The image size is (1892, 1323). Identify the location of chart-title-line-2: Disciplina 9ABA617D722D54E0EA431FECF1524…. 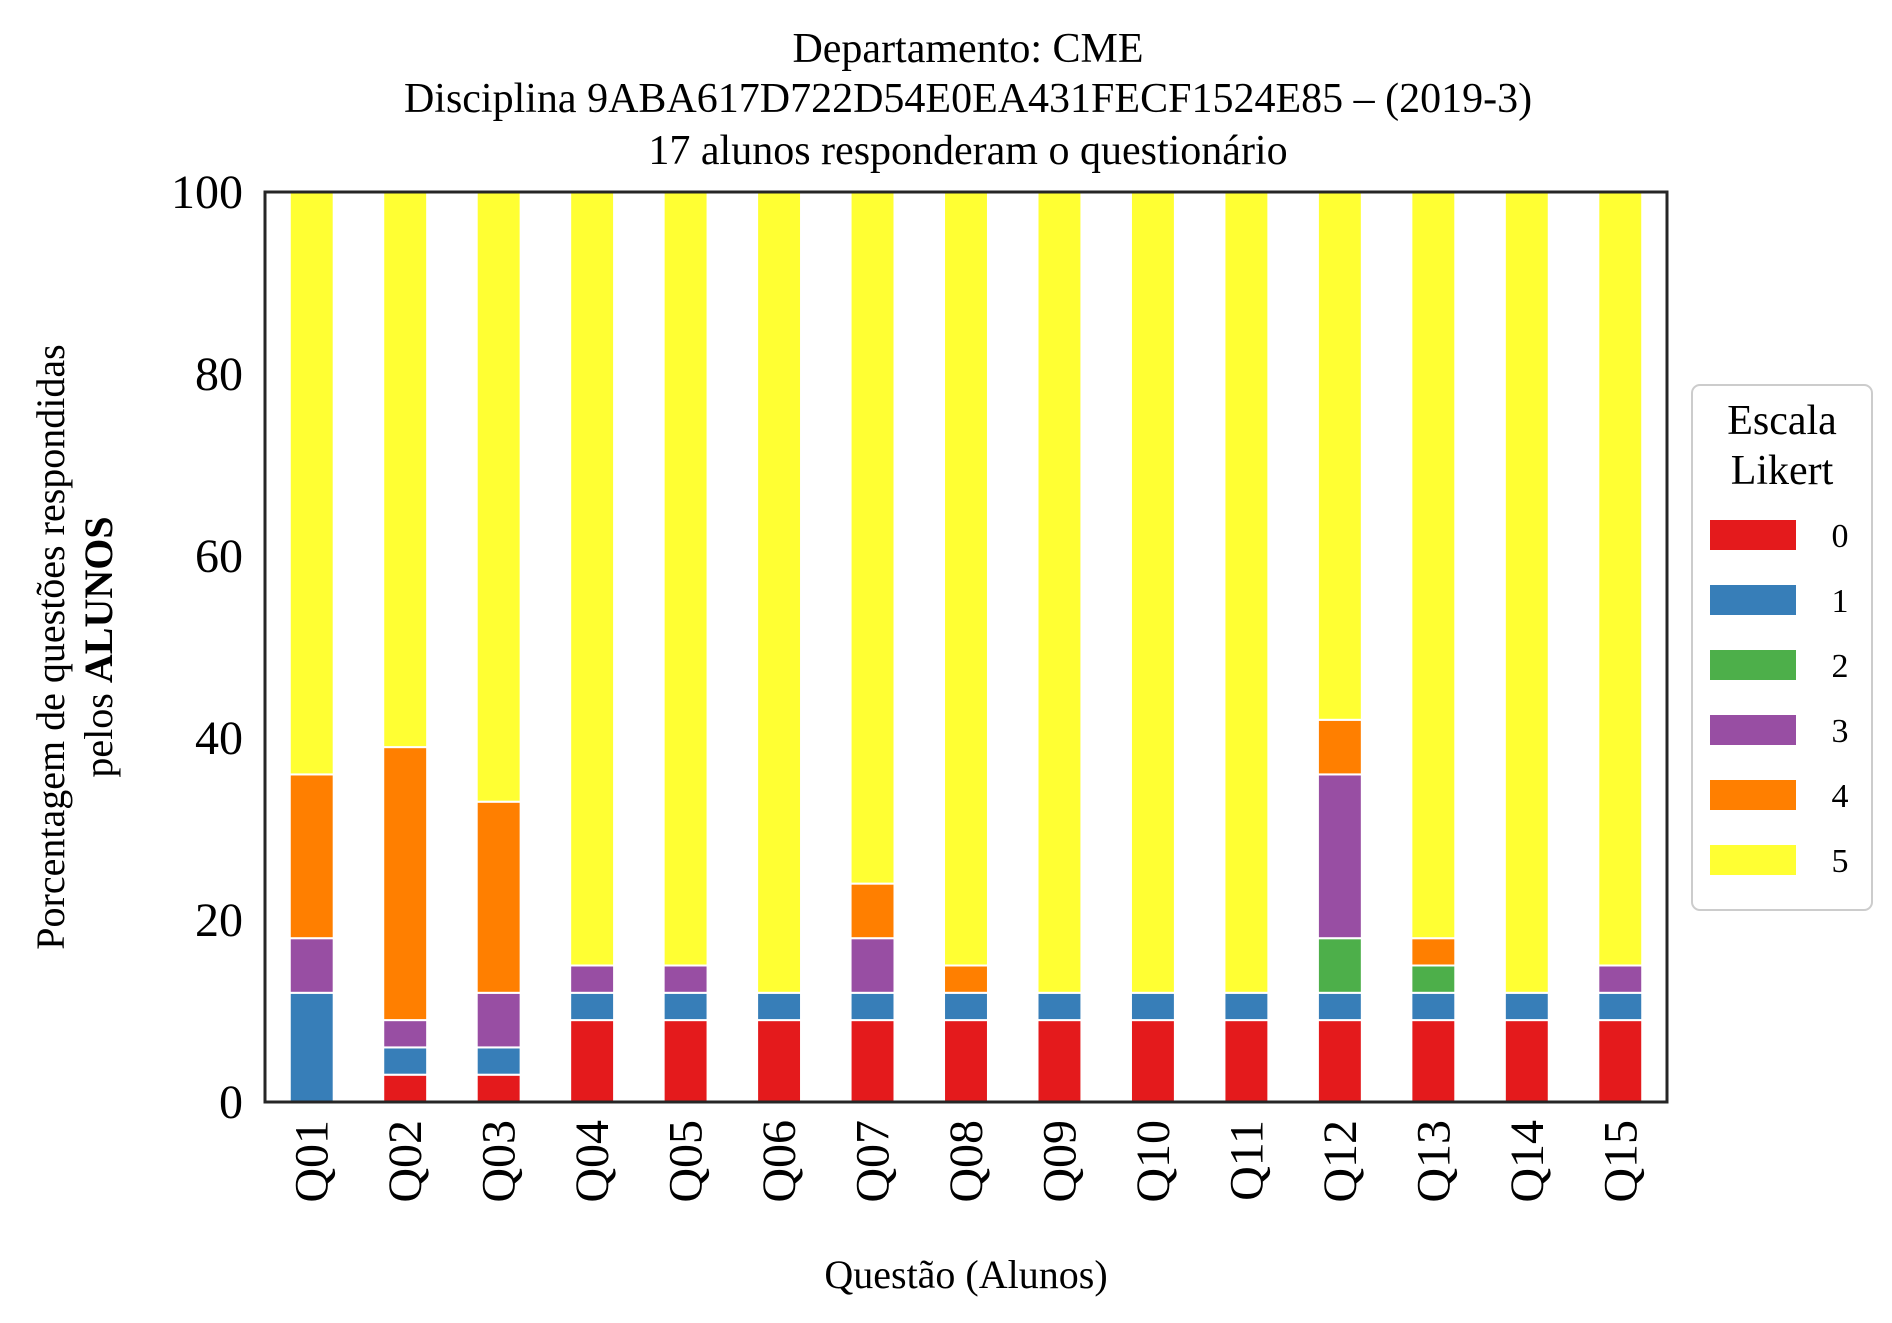
(968, 99).